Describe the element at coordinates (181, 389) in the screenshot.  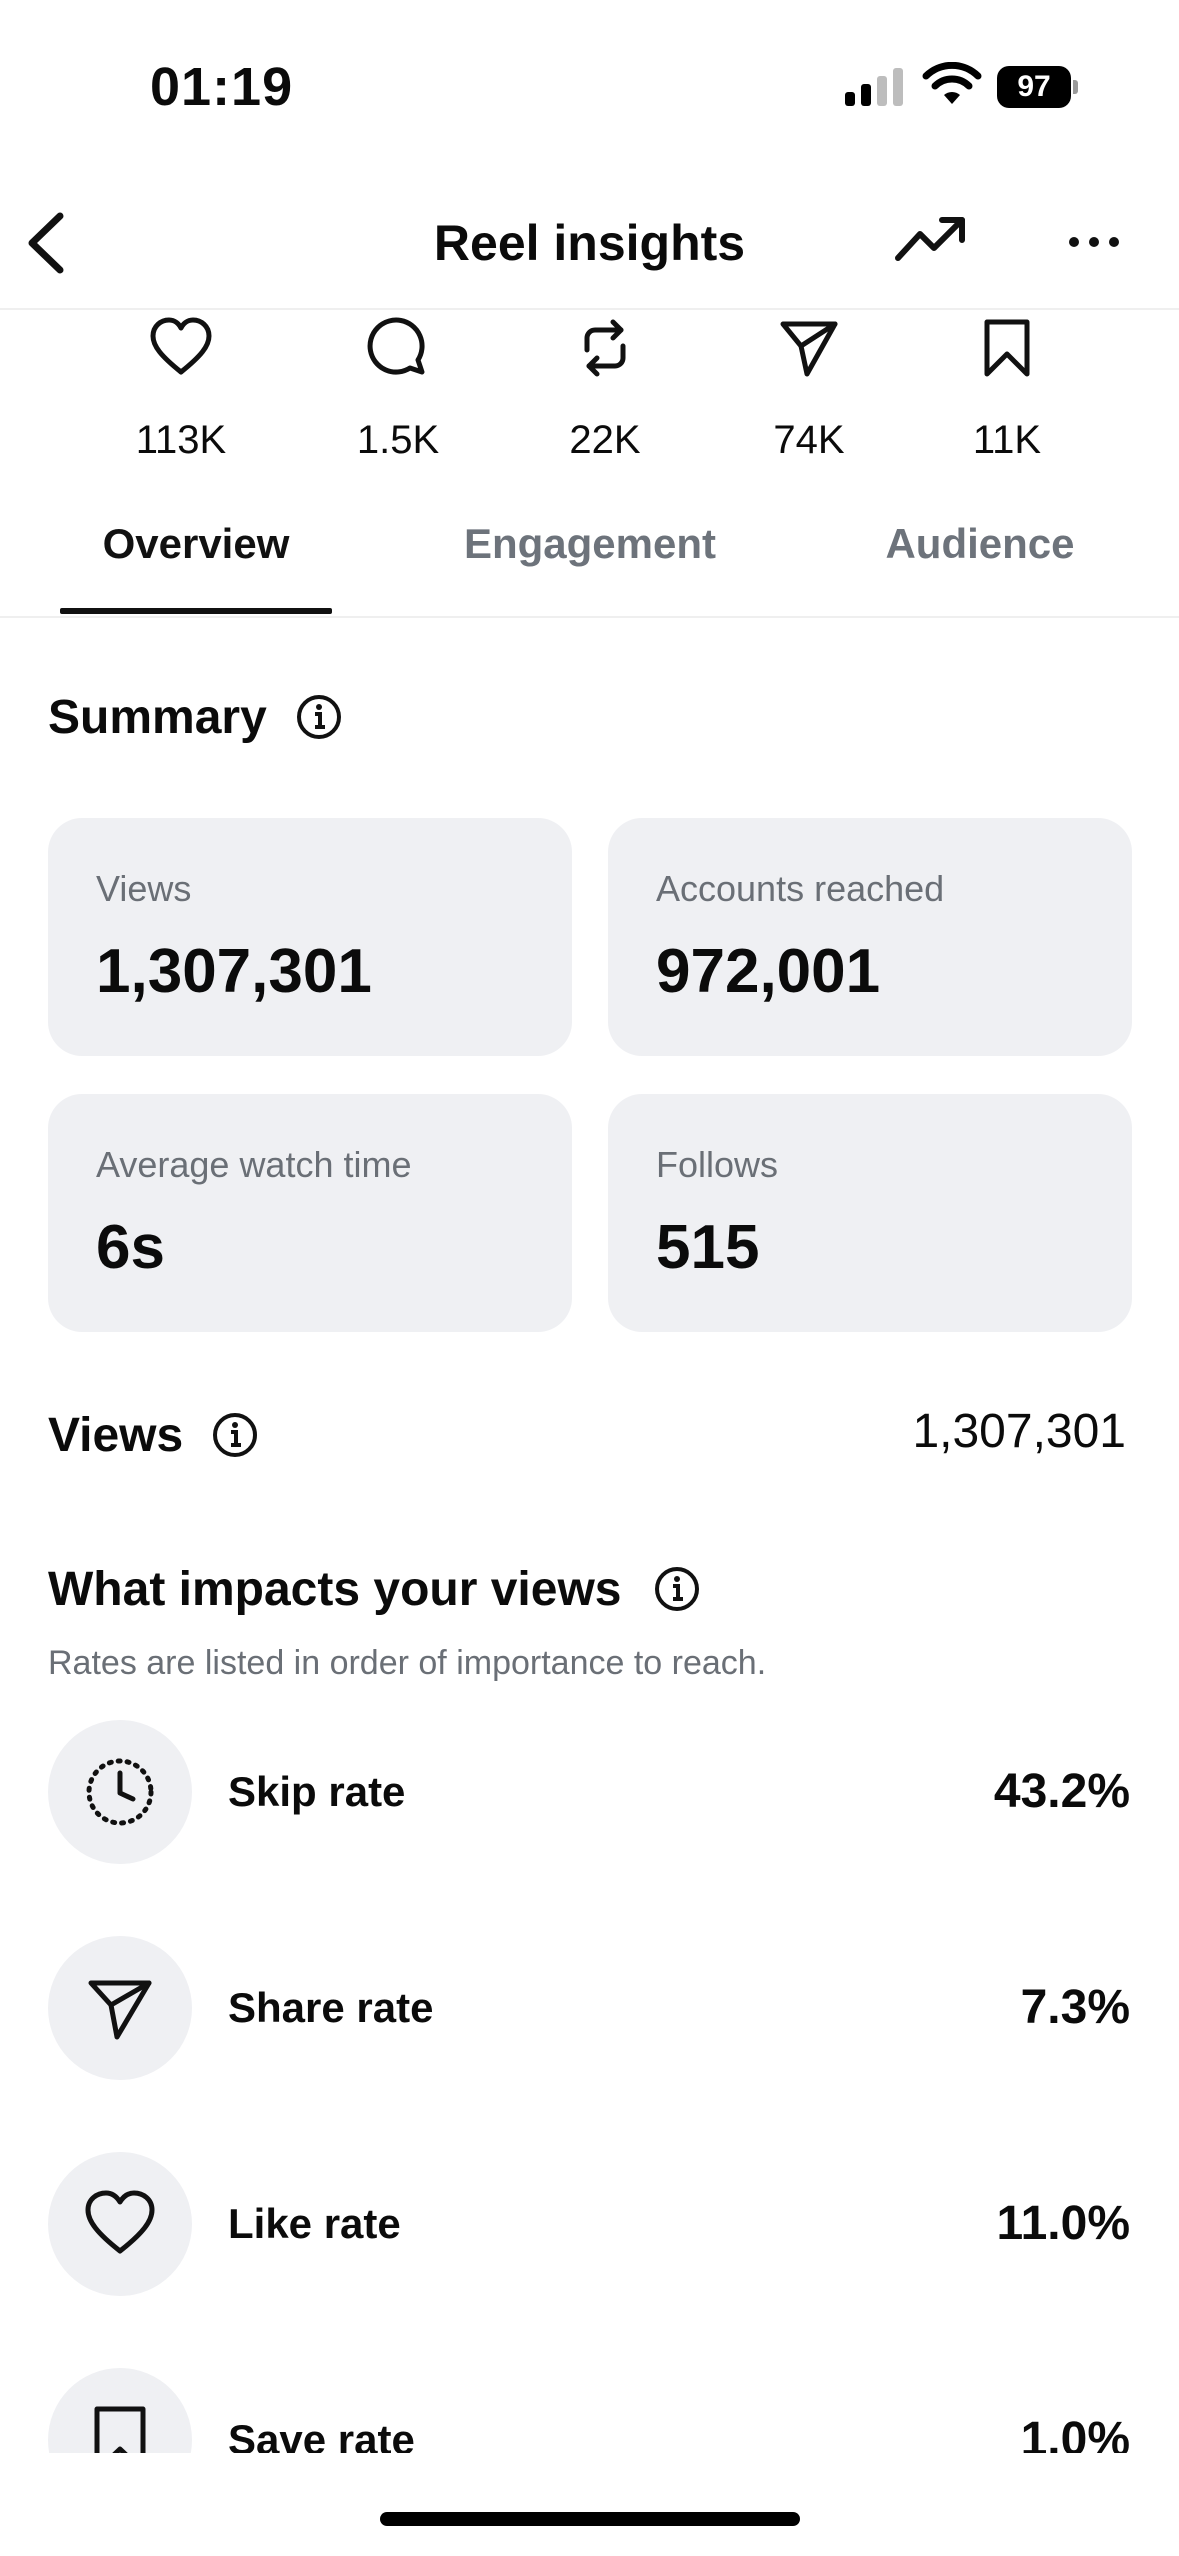
I see `stat-likes: 113K` at that location.